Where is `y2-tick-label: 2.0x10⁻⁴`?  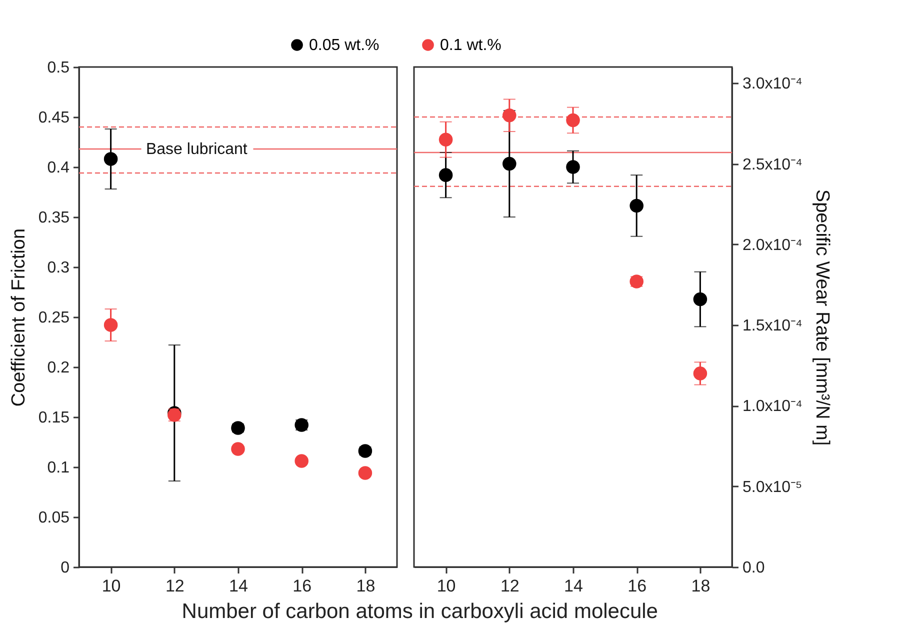 y2-tick-label: 2.0x10⁻⁴ is located at coordinates (772, 245).